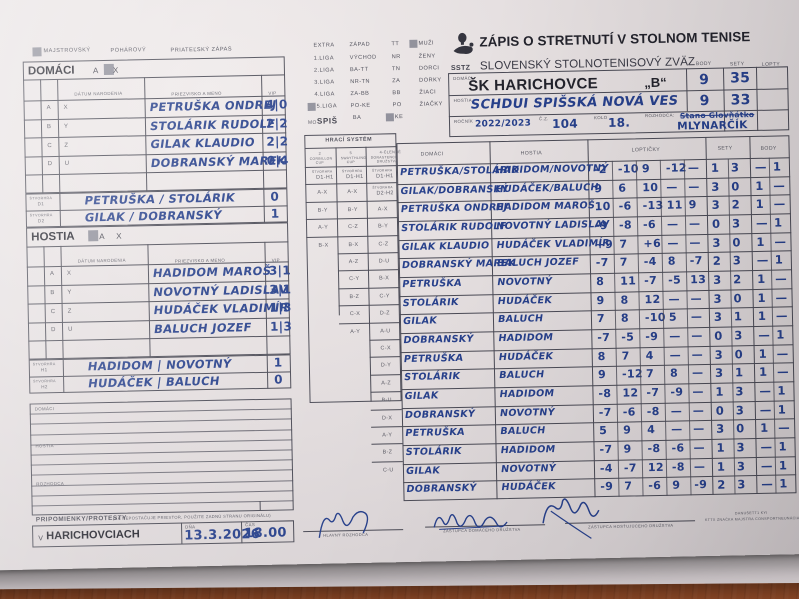 This screenshot has height=599, width=799. Describe the element at coordinates (432, 154) in the screenshot. I see `match-col-home: DOMÁCI` at that location.